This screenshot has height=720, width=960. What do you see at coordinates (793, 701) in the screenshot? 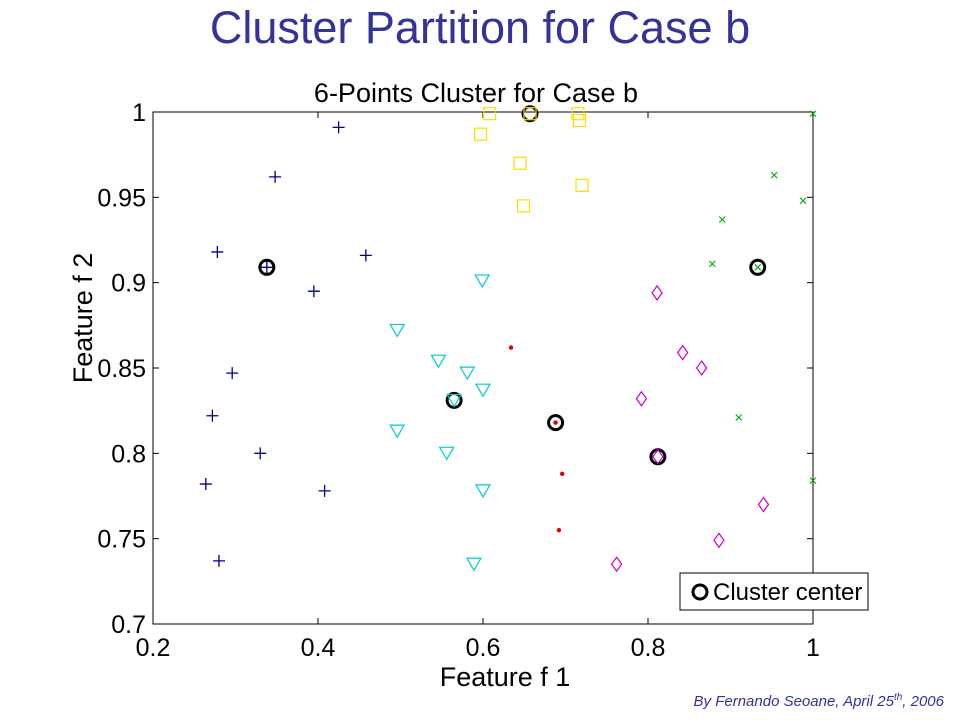
I see `byline-prefix: By Fernando Seoane, April 25` at bounding box center [793, 701].